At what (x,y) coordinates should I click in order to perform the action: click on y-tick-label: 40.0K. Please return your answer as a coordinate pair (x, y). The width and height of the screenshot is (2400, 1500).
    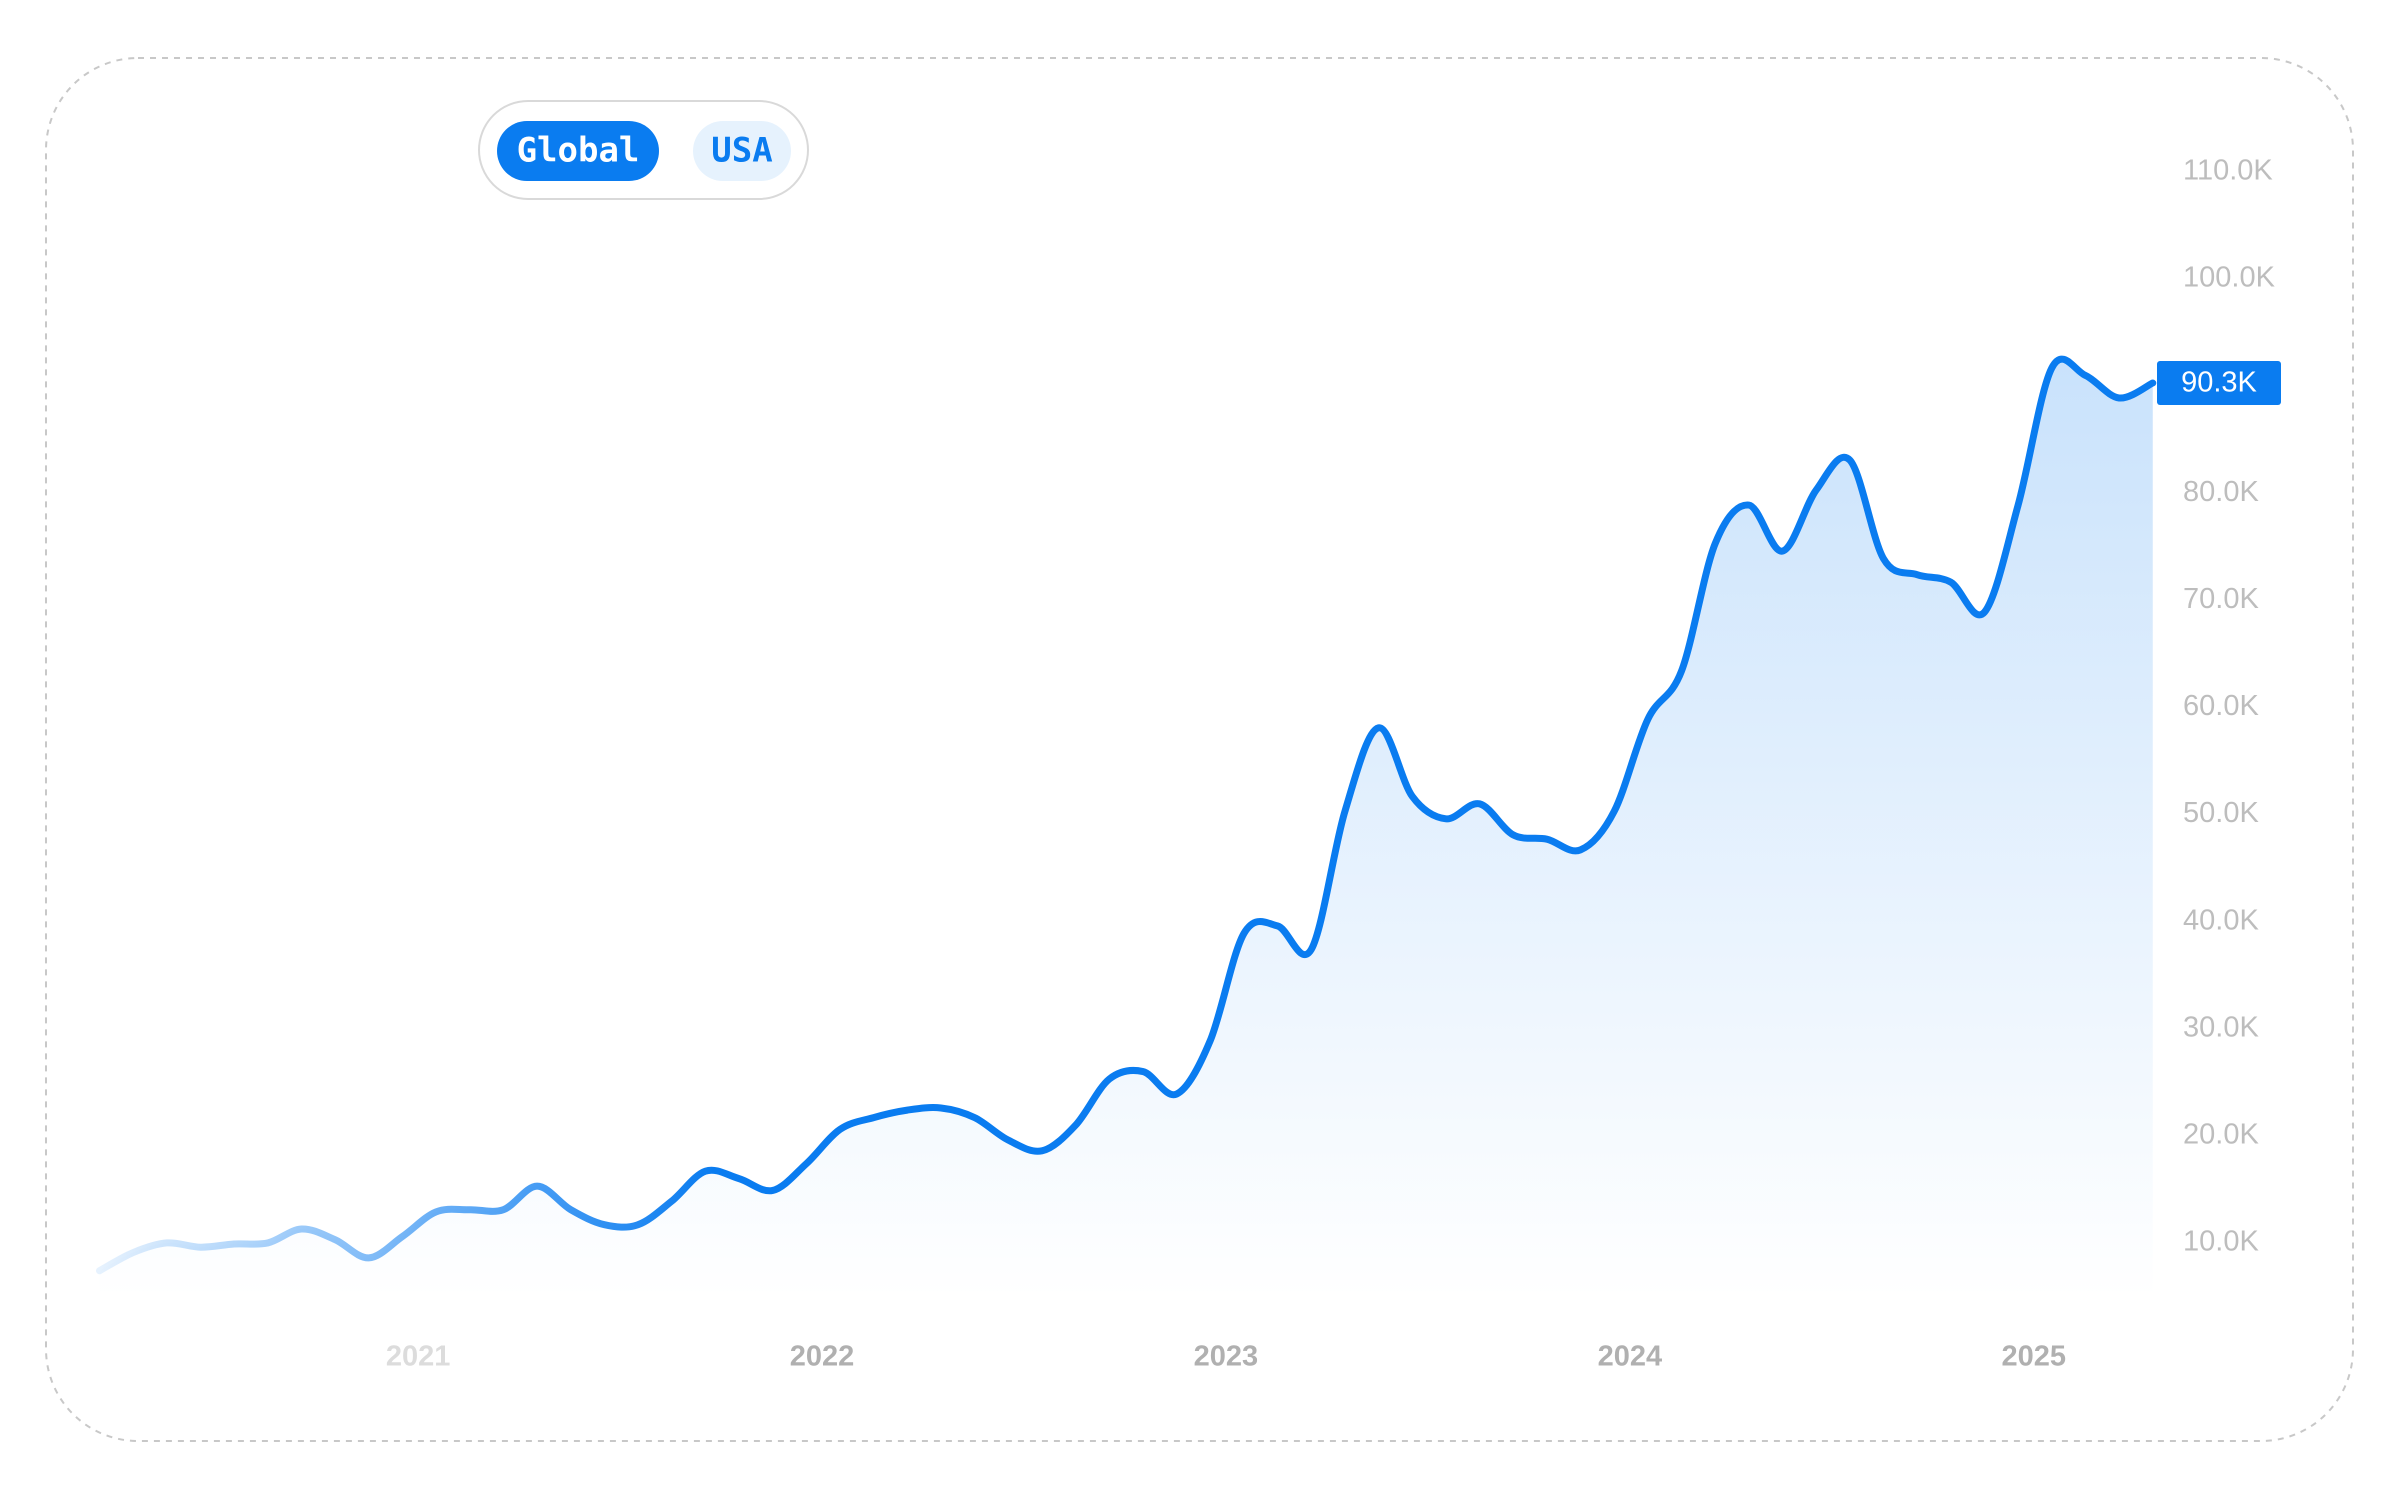
    Looking at the image, I should click on (2221, 920).